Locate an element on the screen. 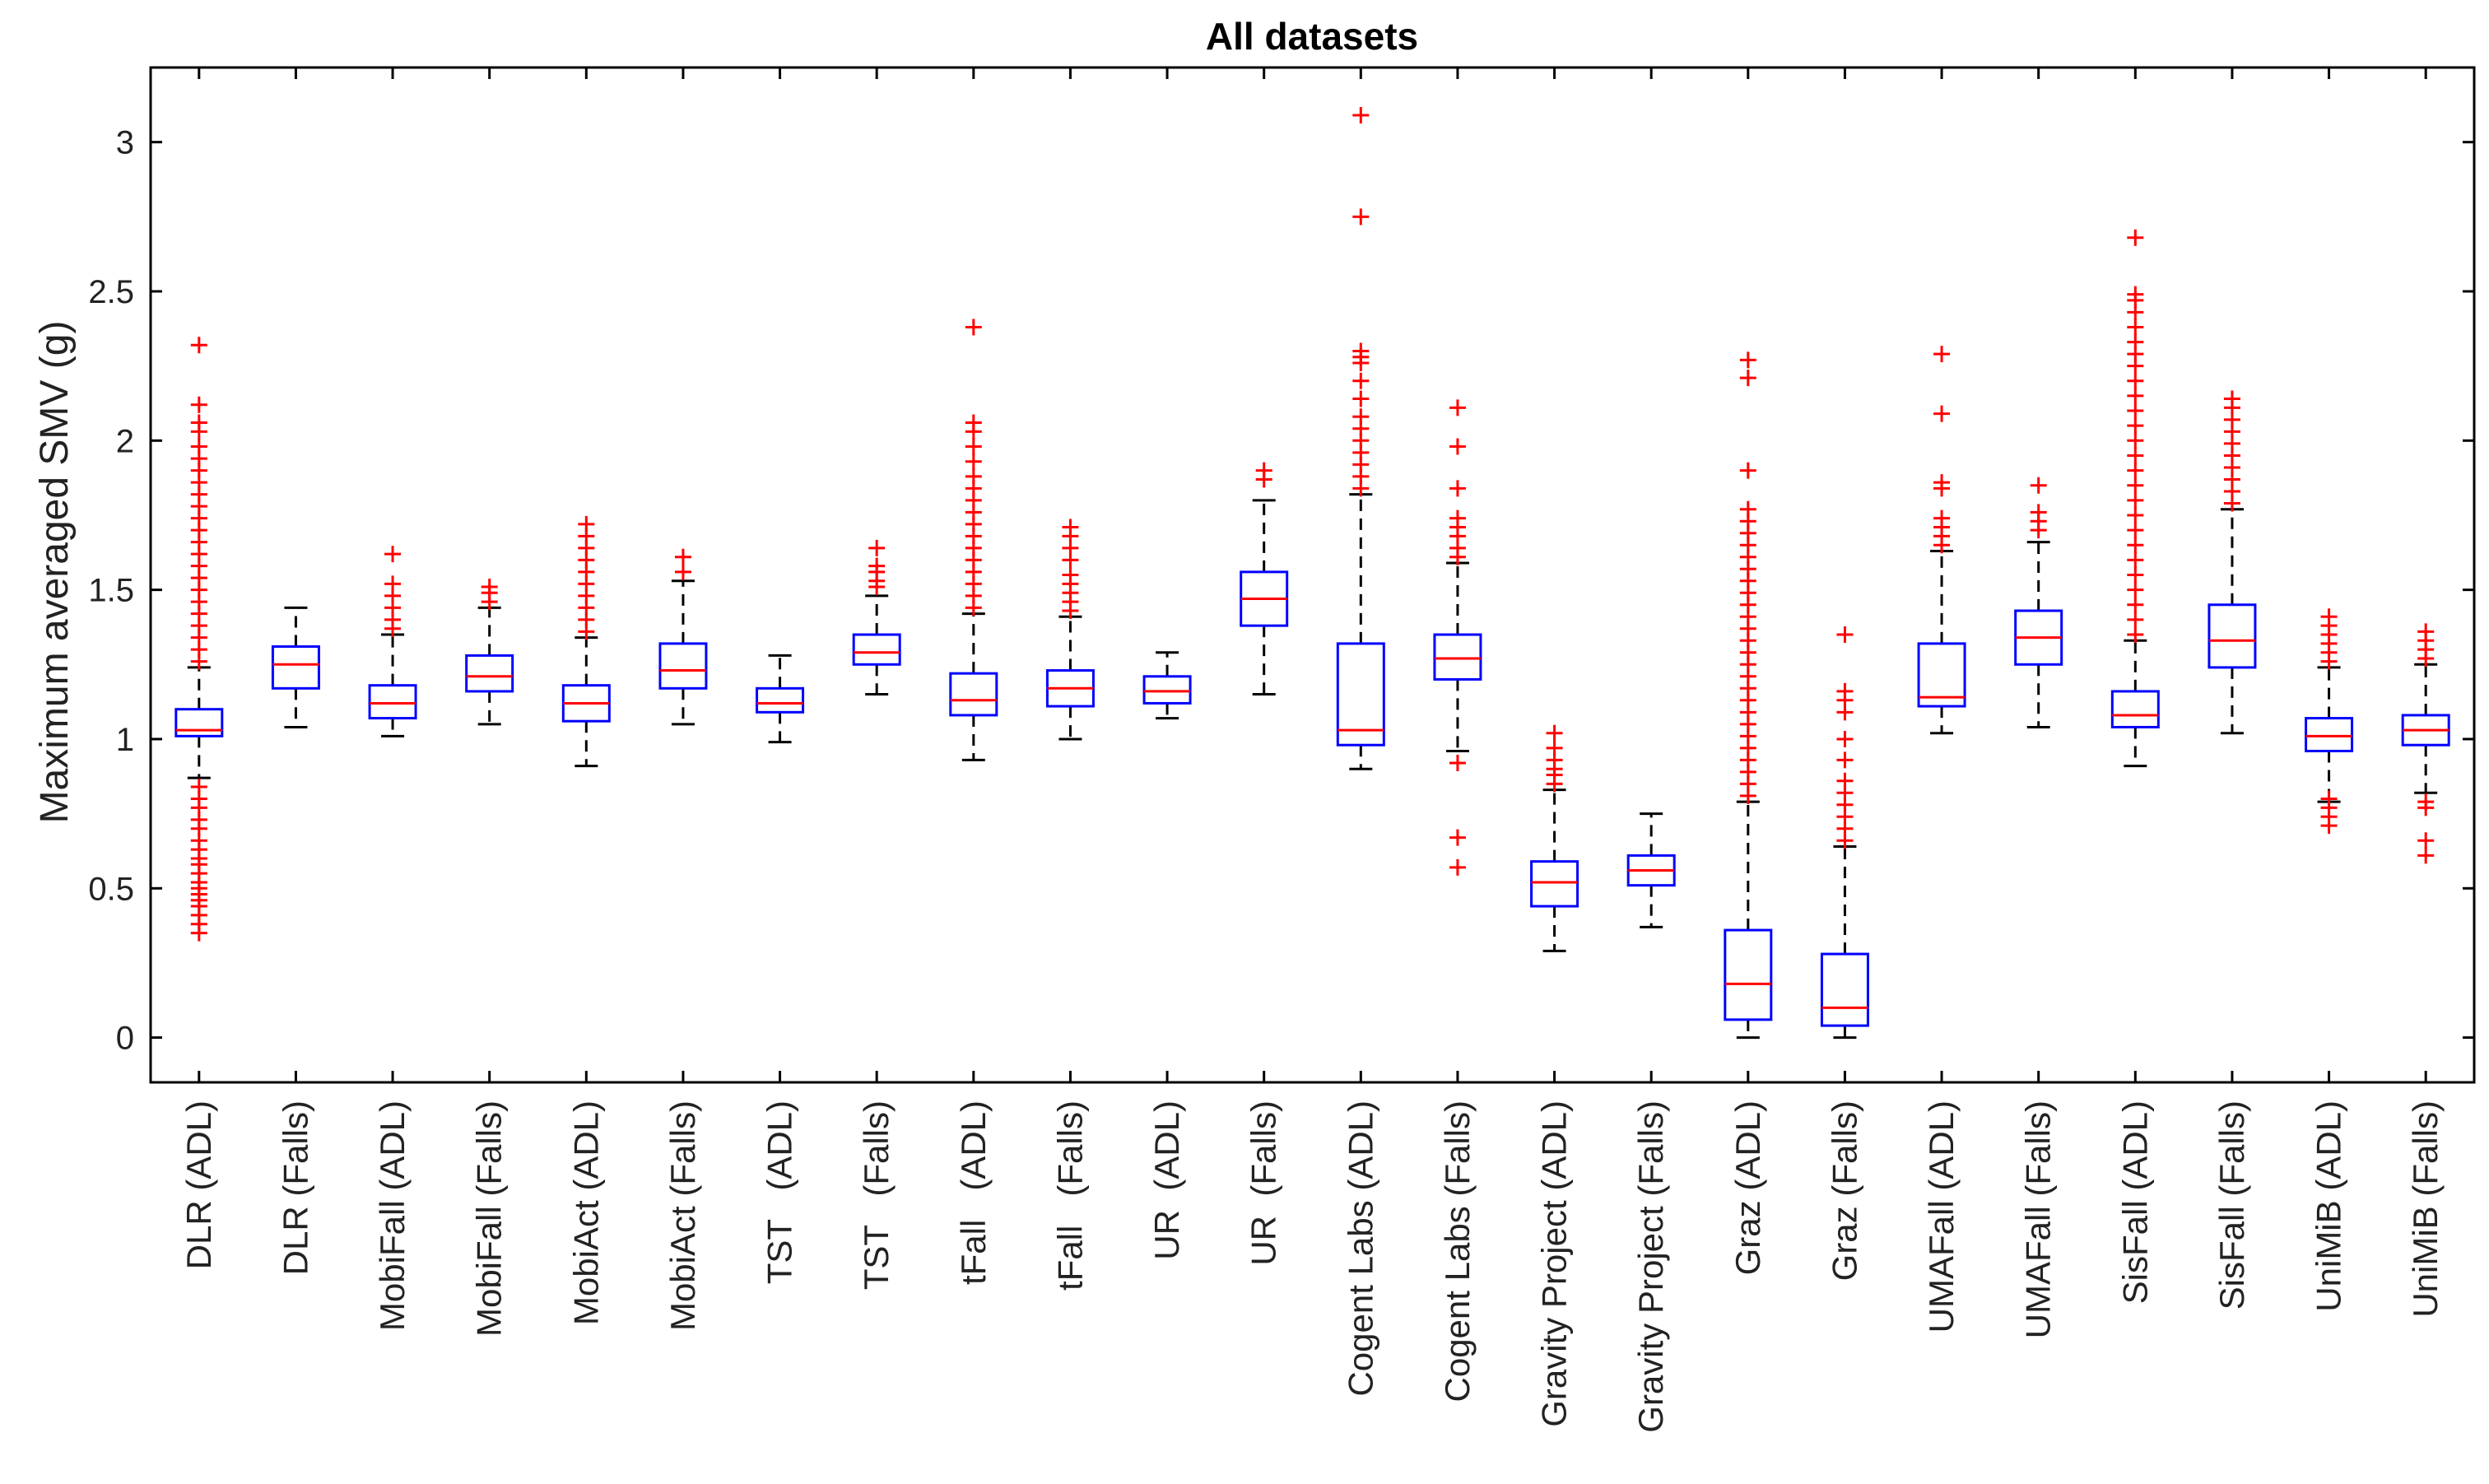 This screenshot has width=2489, height=1484. box-group: UMAFall (ADL) is located at coordinates (1941, 700).